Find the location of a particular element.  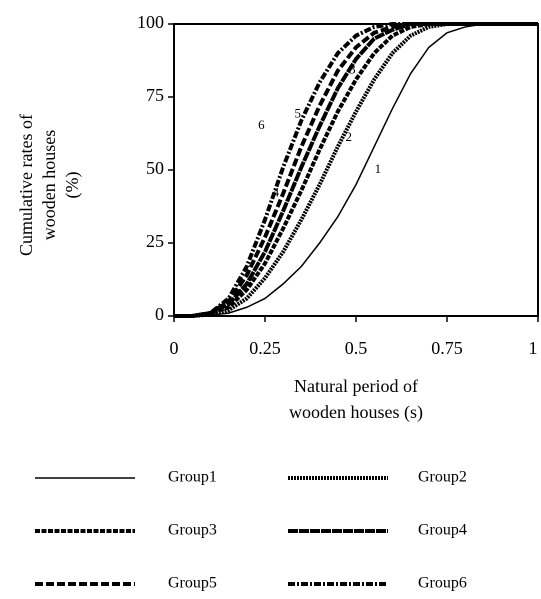

x-tick-label: 0.5 is located at coordinates (356, 348).